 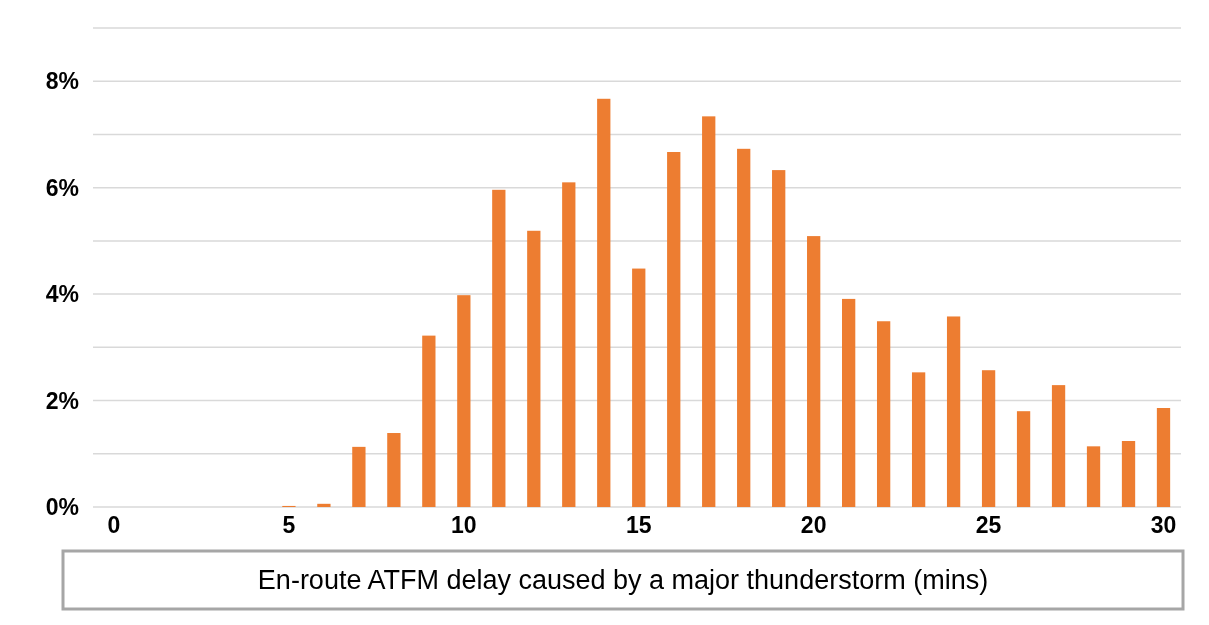 What do you see at coordinates (623, 580) in the screenshot?
I see `x-axis-title: En-route ATFM delay caused by a major thunderstorm (mins)` at bounding box center [623, 580].